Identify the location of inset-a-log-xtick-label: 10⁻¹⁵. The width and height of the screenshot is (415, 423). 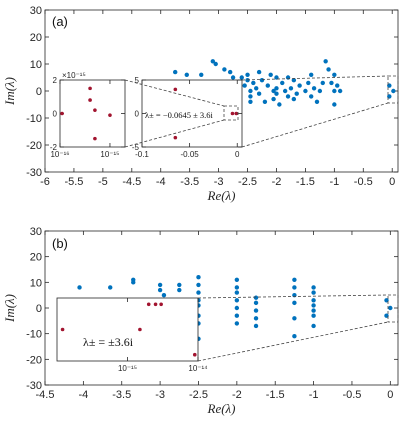
(109, 154).